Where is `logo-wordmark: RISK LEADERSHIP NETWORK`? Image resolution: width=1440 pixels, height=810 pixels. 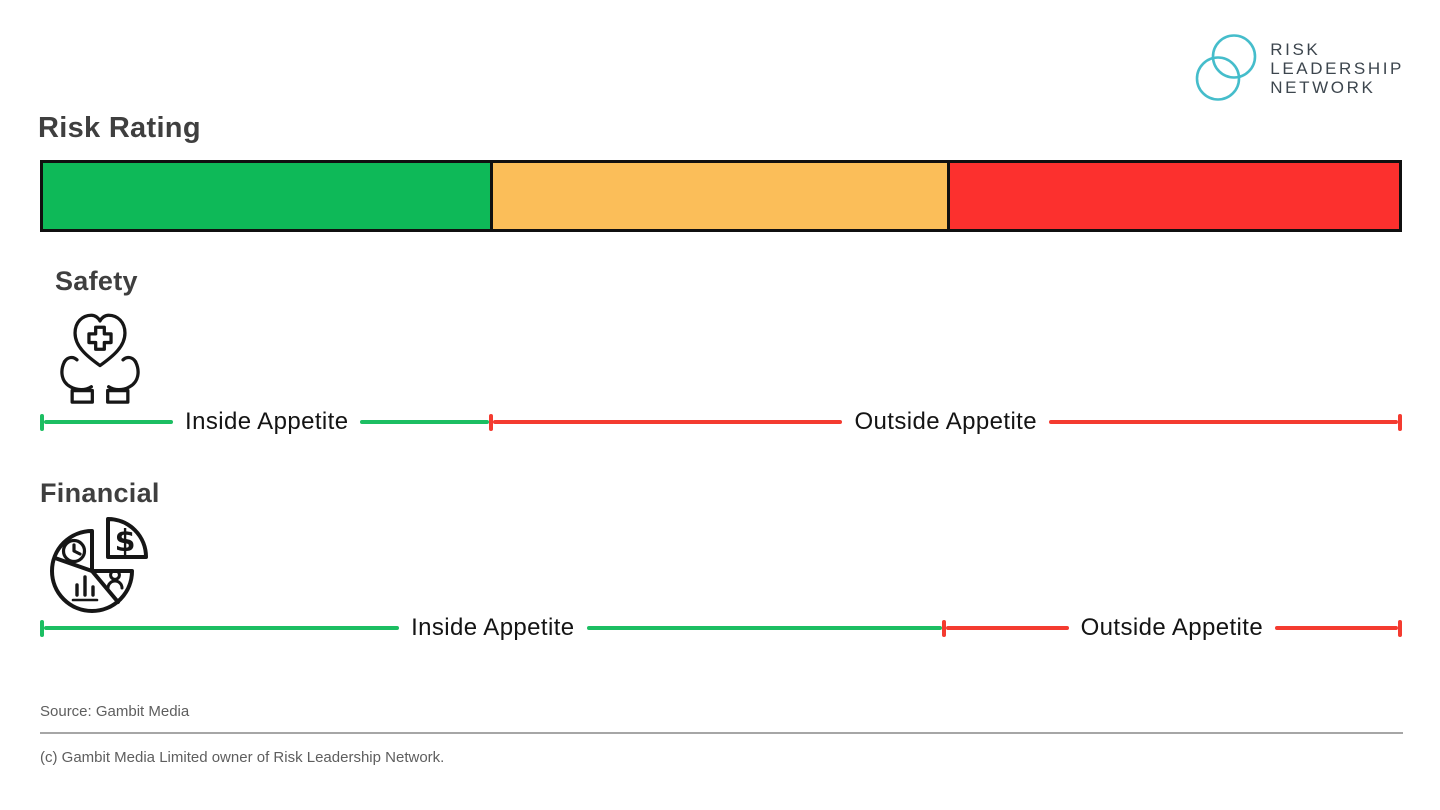 logo-wordmark: RISK LEADERSHIP NETWORK is located at coordinates (1337, 68).